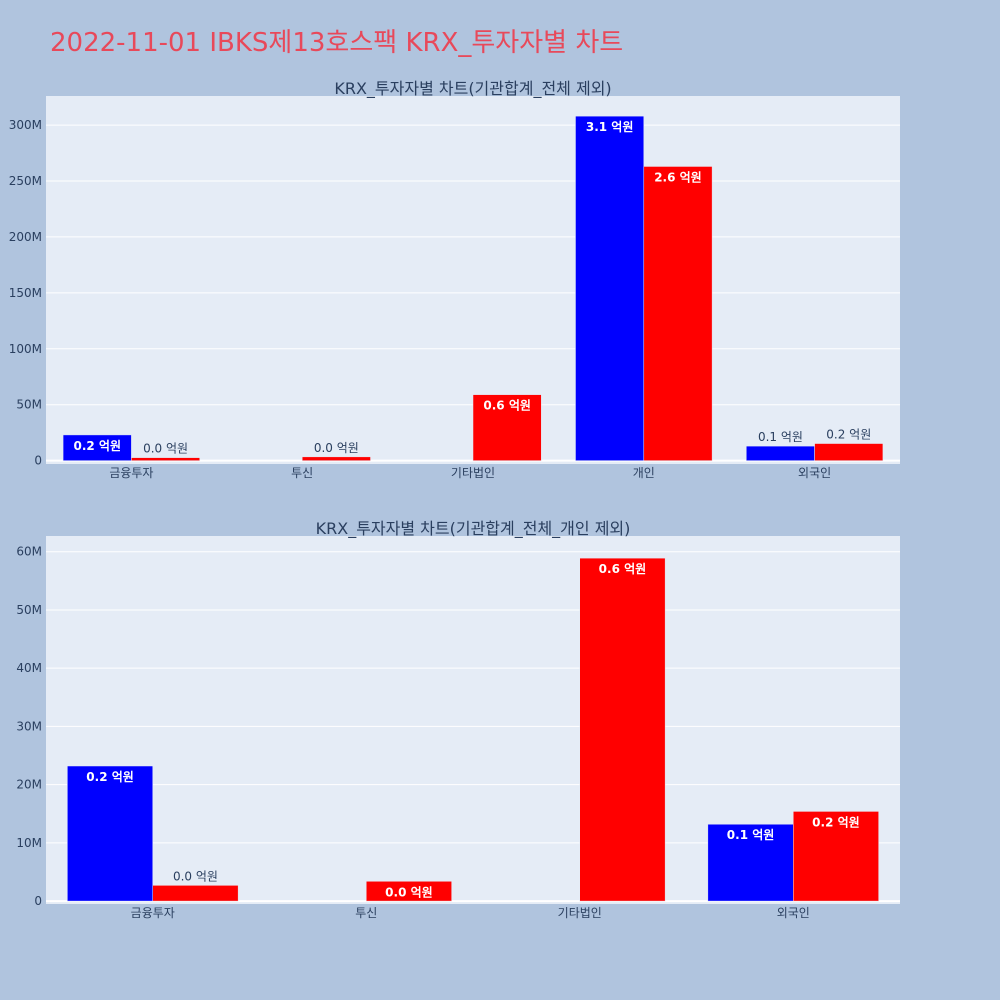 Image resolution: width=1000 pixels, height=1000 pixels. Describe the element at coordinates (644, 473) in the screenshot. I see `x-tick-label: 개인` at that location.